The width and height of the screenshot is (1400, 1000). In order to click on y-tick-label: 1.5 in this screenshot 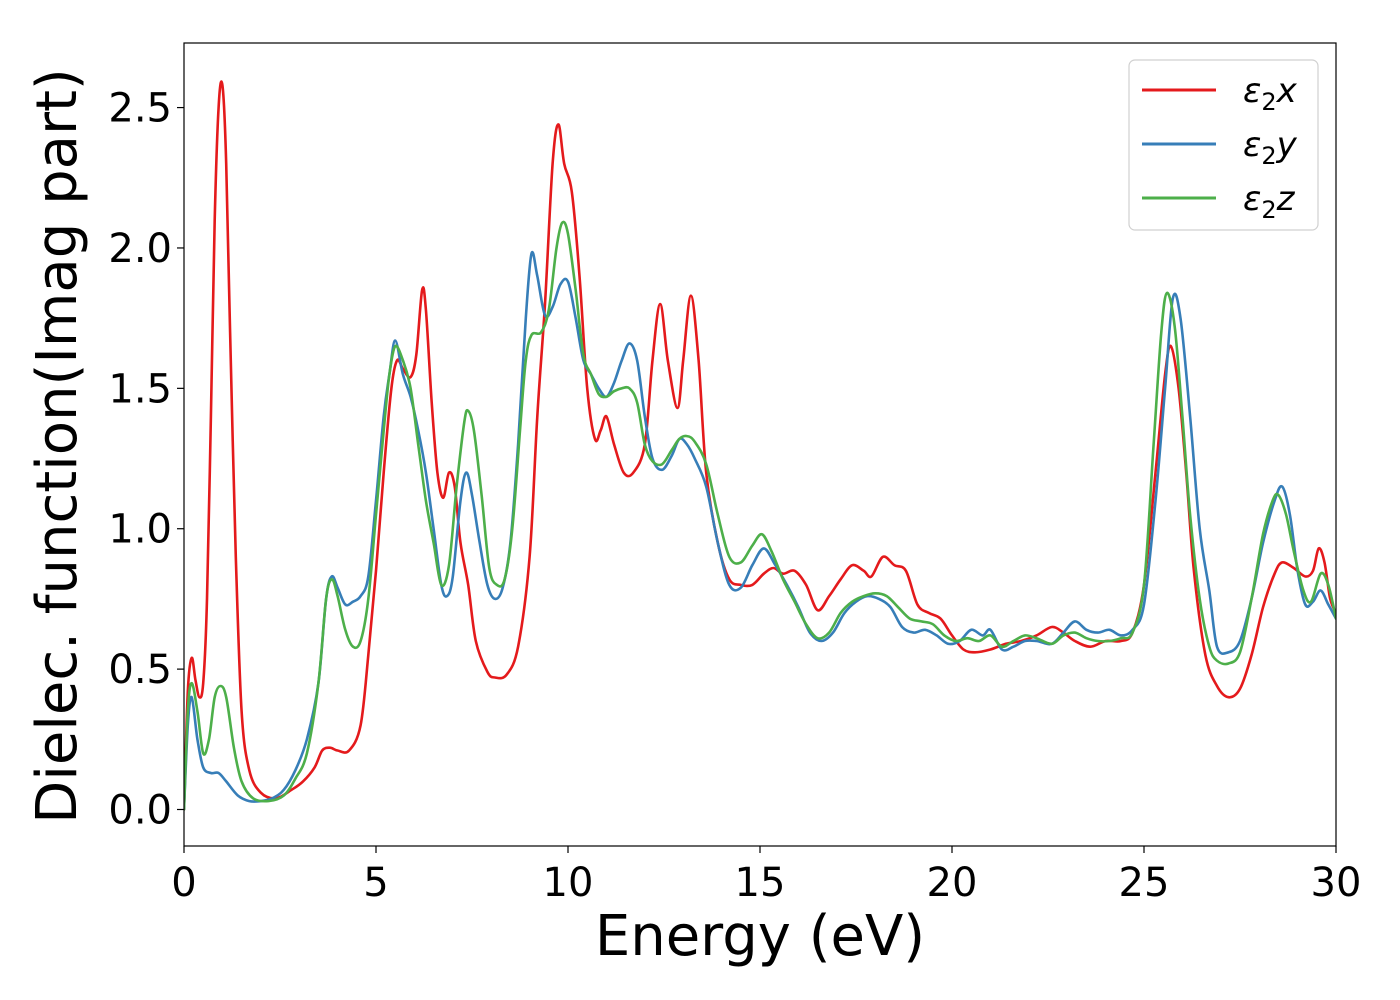, I will do `click(140, 389)`.